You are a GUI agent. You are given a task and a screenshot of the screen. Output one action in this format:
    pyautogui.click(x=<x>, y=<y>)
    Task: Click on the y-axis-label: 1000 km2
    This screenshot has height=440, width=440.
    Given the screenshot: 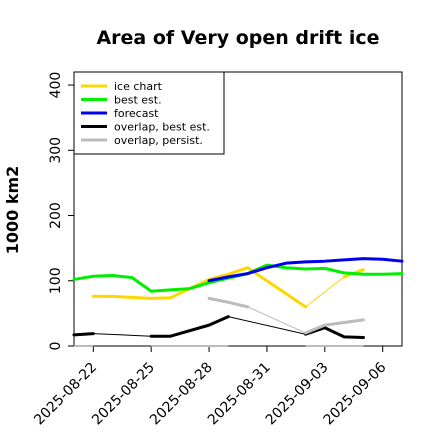 What is the action you would take?
    pyautogui.click(x=12, y=210)
    